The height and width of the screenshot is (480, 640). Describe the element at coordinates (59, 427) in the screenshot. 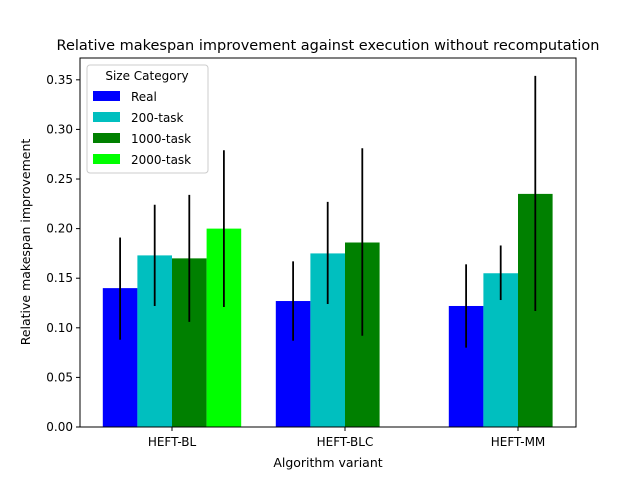

I see `y-tick-label: 0.00` at that location.